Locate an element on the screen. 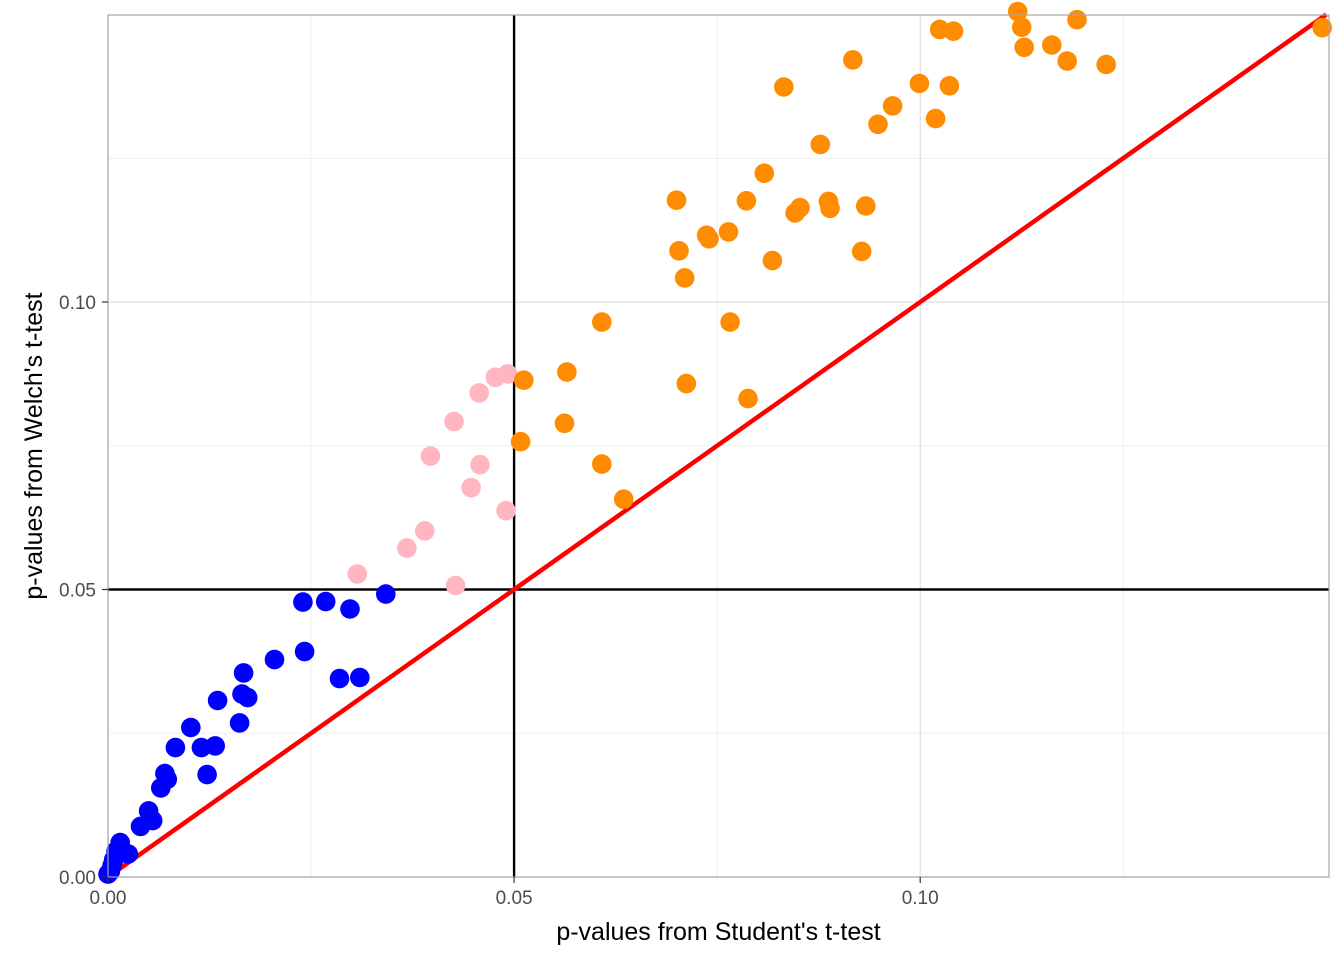 The height and width of the screenshot is (960, 1344). y-axis-title: p-values from Welch's t-test is located at coordinates (34, 445).